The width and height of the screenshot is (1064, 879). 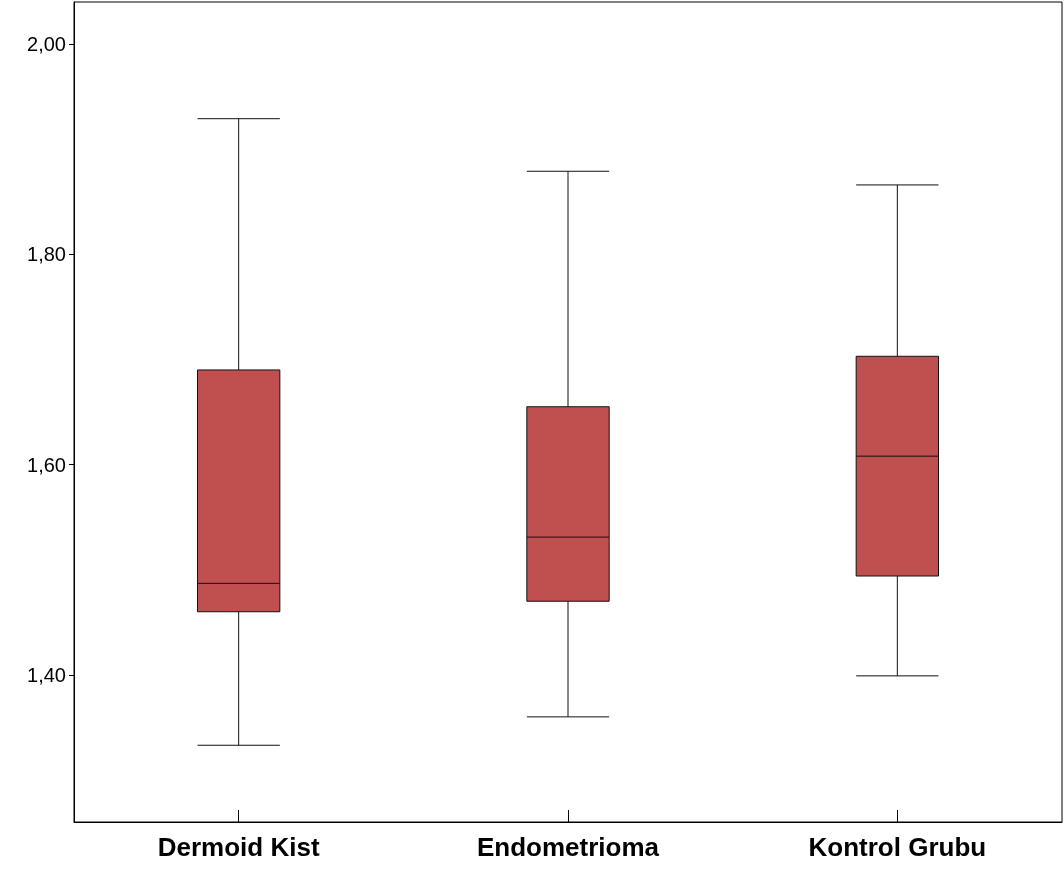 I want to click on x-tick-label: Kontrol Grubu, so click(x=897, y=847).